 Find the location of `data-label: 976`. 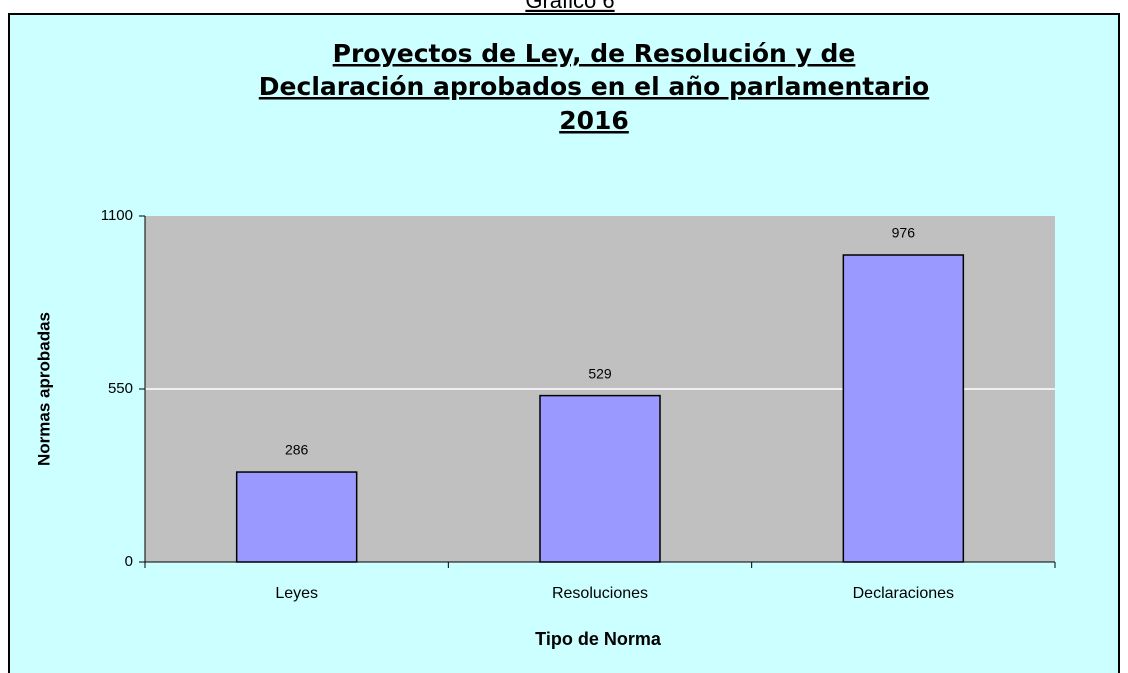

data-label: 976 is located at coordinates (904, 233).